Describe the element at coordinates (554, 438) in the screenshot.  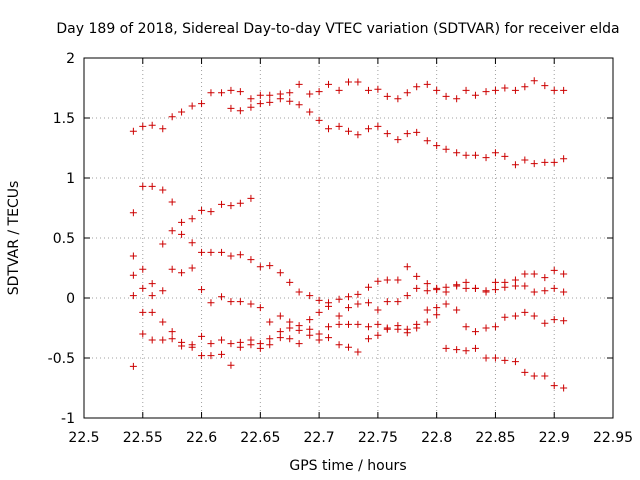
I see `x-tick-label: 22.9` at that location.